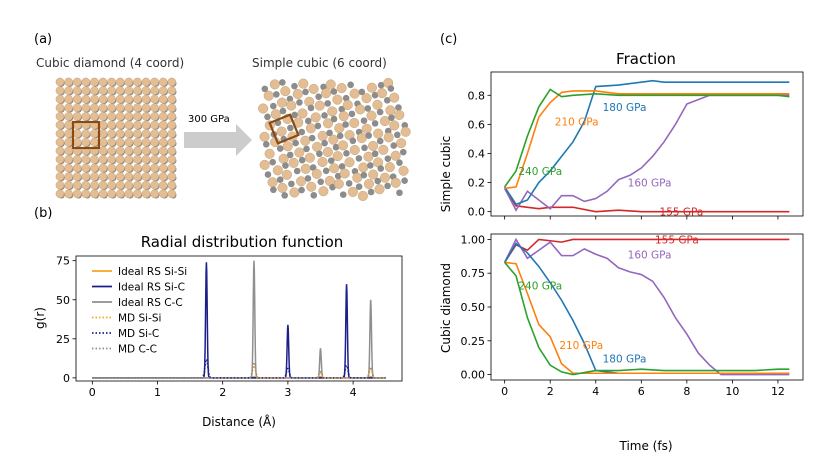  I want to click on panel-label-b: (b), so click(43, 213).